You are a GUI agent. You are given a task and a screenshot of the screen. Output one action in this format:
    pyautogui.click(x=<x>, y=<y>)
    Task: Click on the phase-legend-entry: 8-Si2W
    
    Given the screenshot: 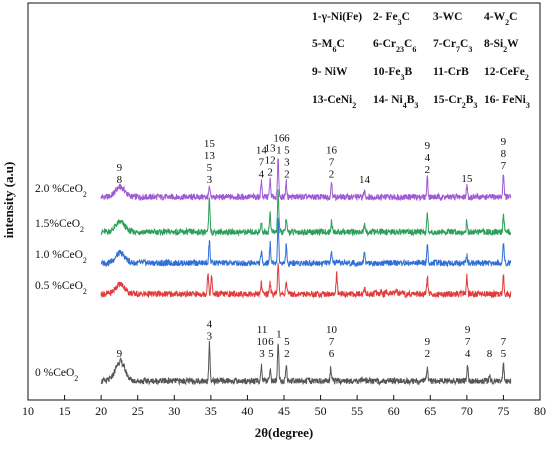 What is the action you would take?
    pyautogui.click(x=501, y=46)
    